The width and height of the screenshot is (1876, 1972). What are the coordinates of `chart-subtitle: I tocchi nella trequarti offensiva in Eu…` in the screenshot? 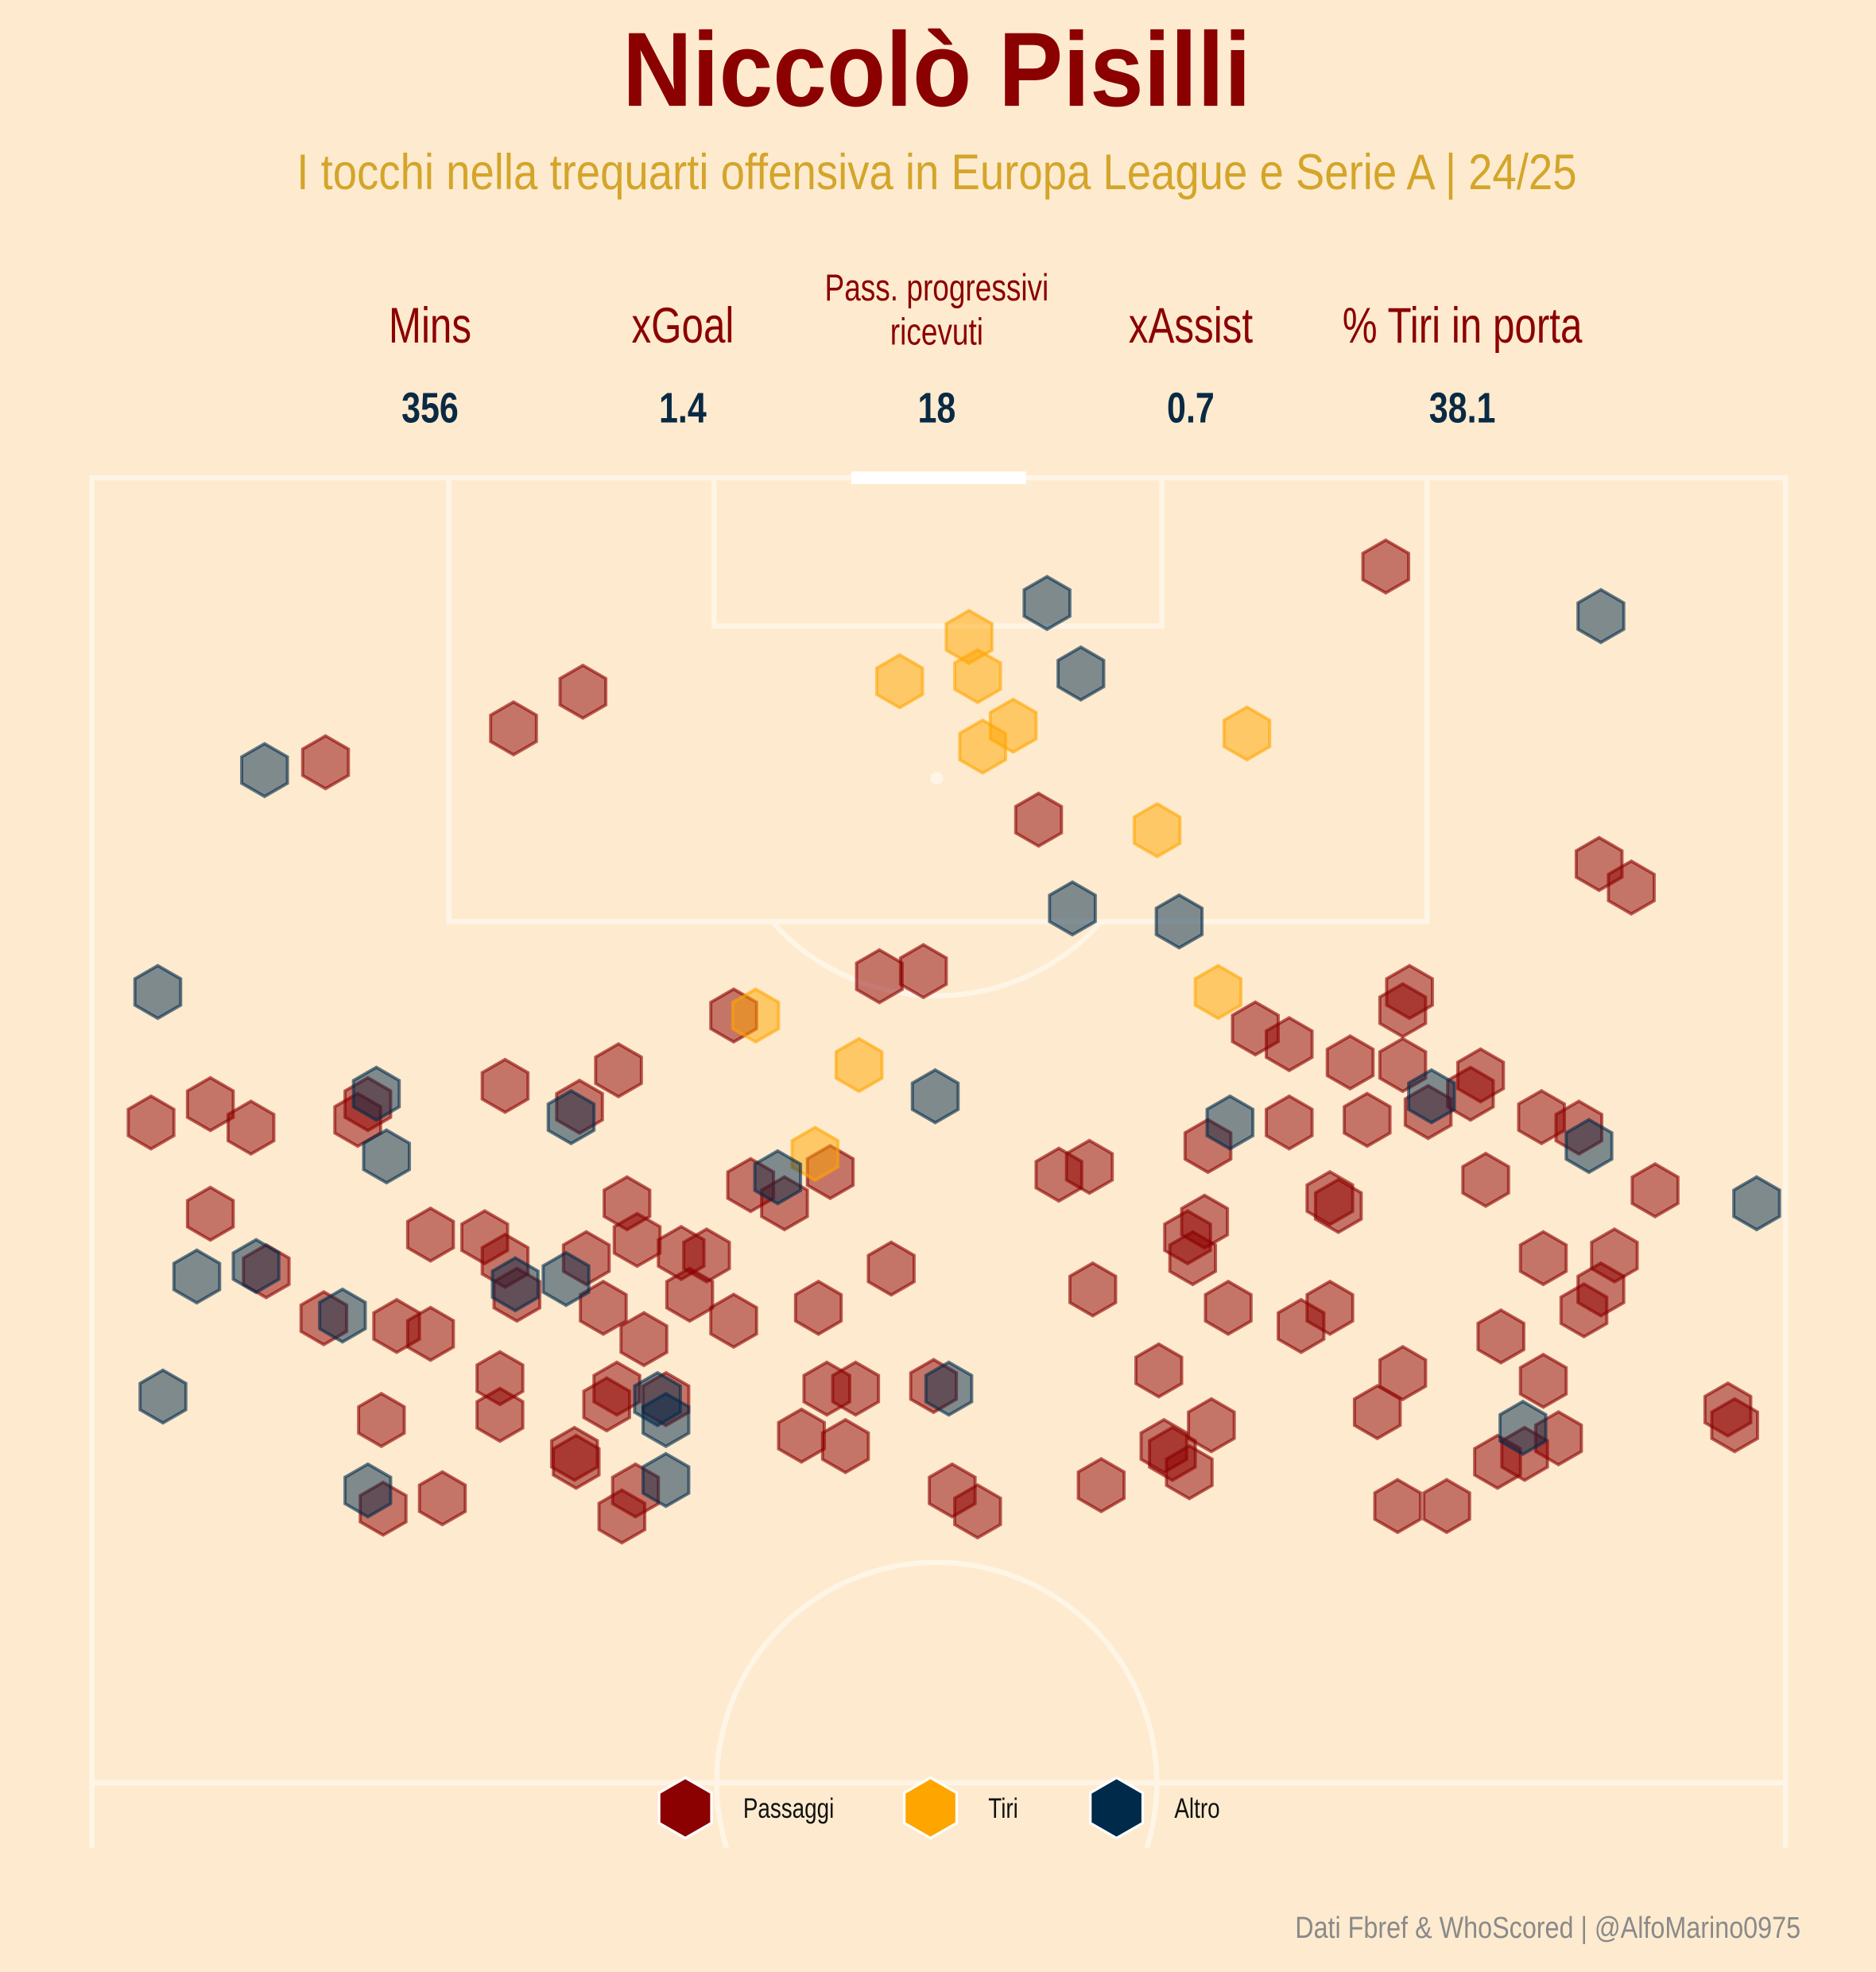 It's located at (936, 172).